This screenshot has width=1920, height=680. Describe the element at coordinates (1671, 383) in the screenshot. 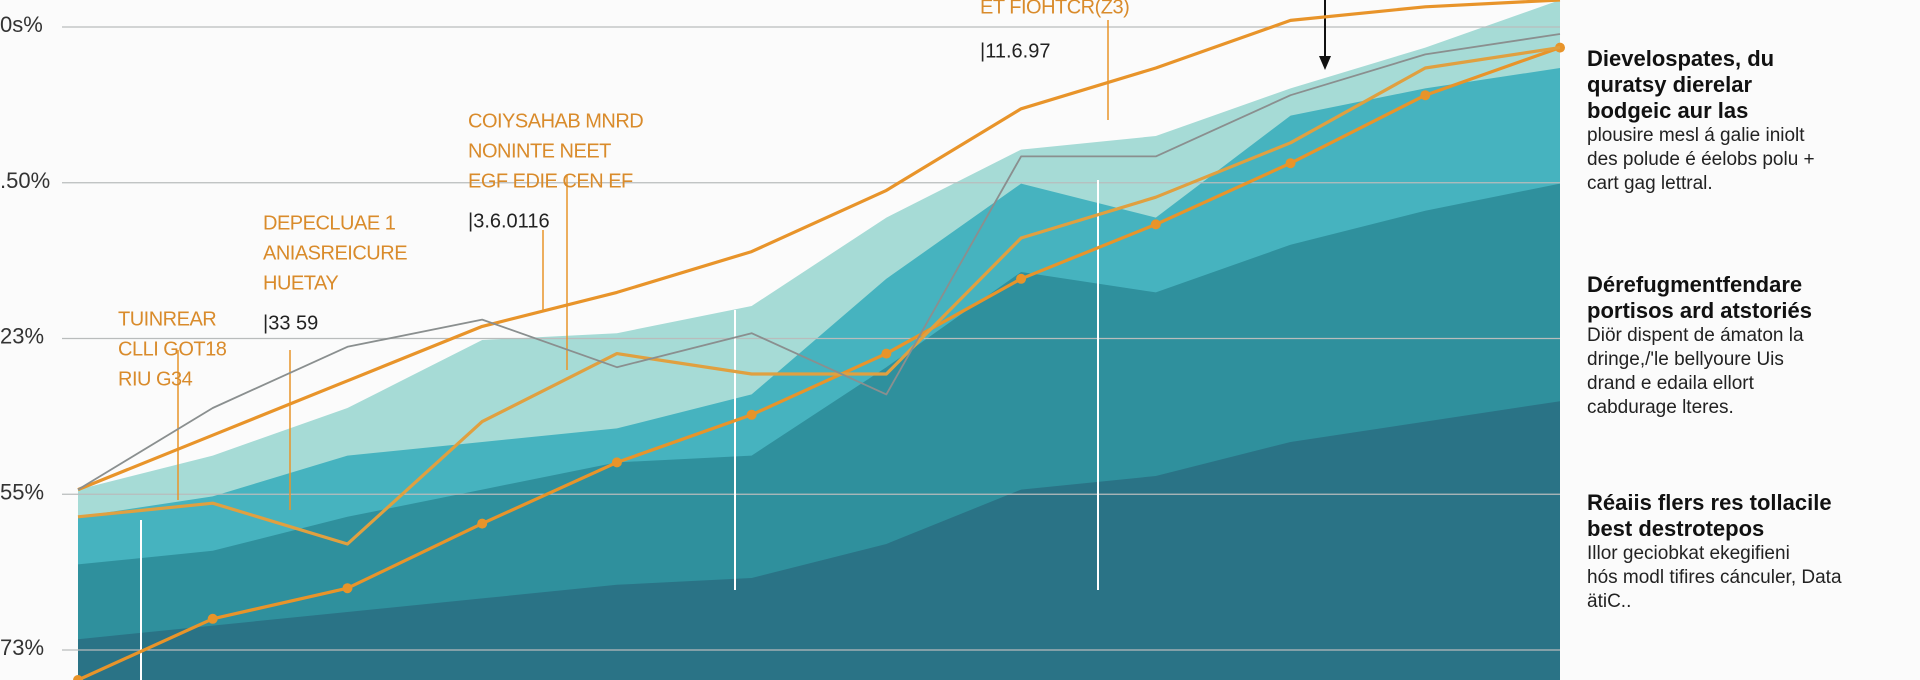

I see `note-body: drand e edaila ellort` at that location.